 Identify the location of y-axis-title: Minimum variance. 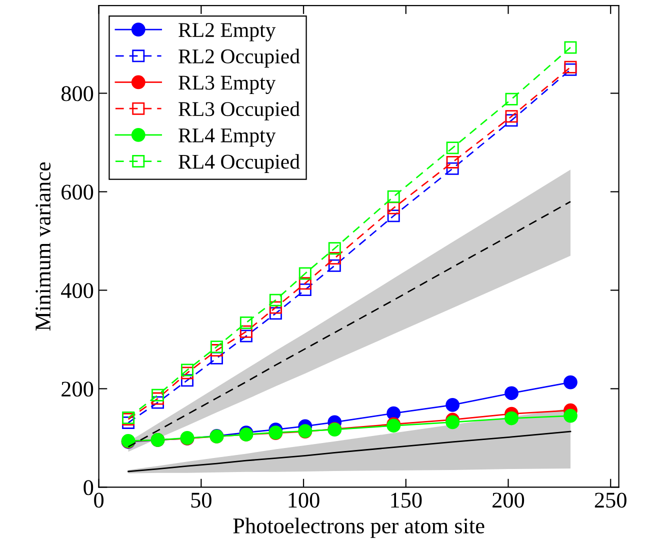
(43, 246).